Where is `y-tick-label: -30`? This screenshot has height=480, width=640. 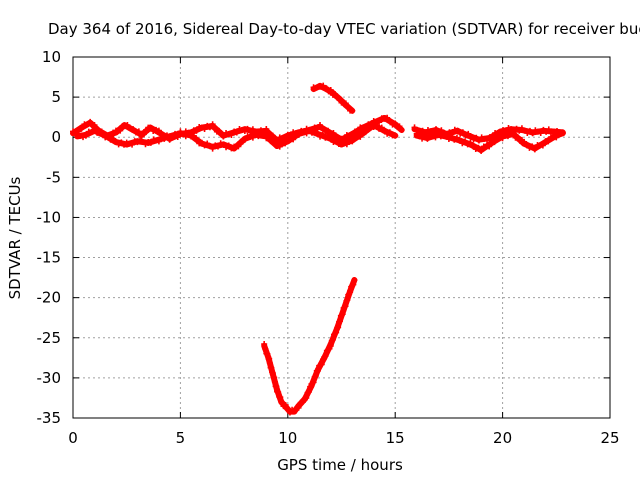 y-tick-label: -30 is located at coordinates (49, 378).